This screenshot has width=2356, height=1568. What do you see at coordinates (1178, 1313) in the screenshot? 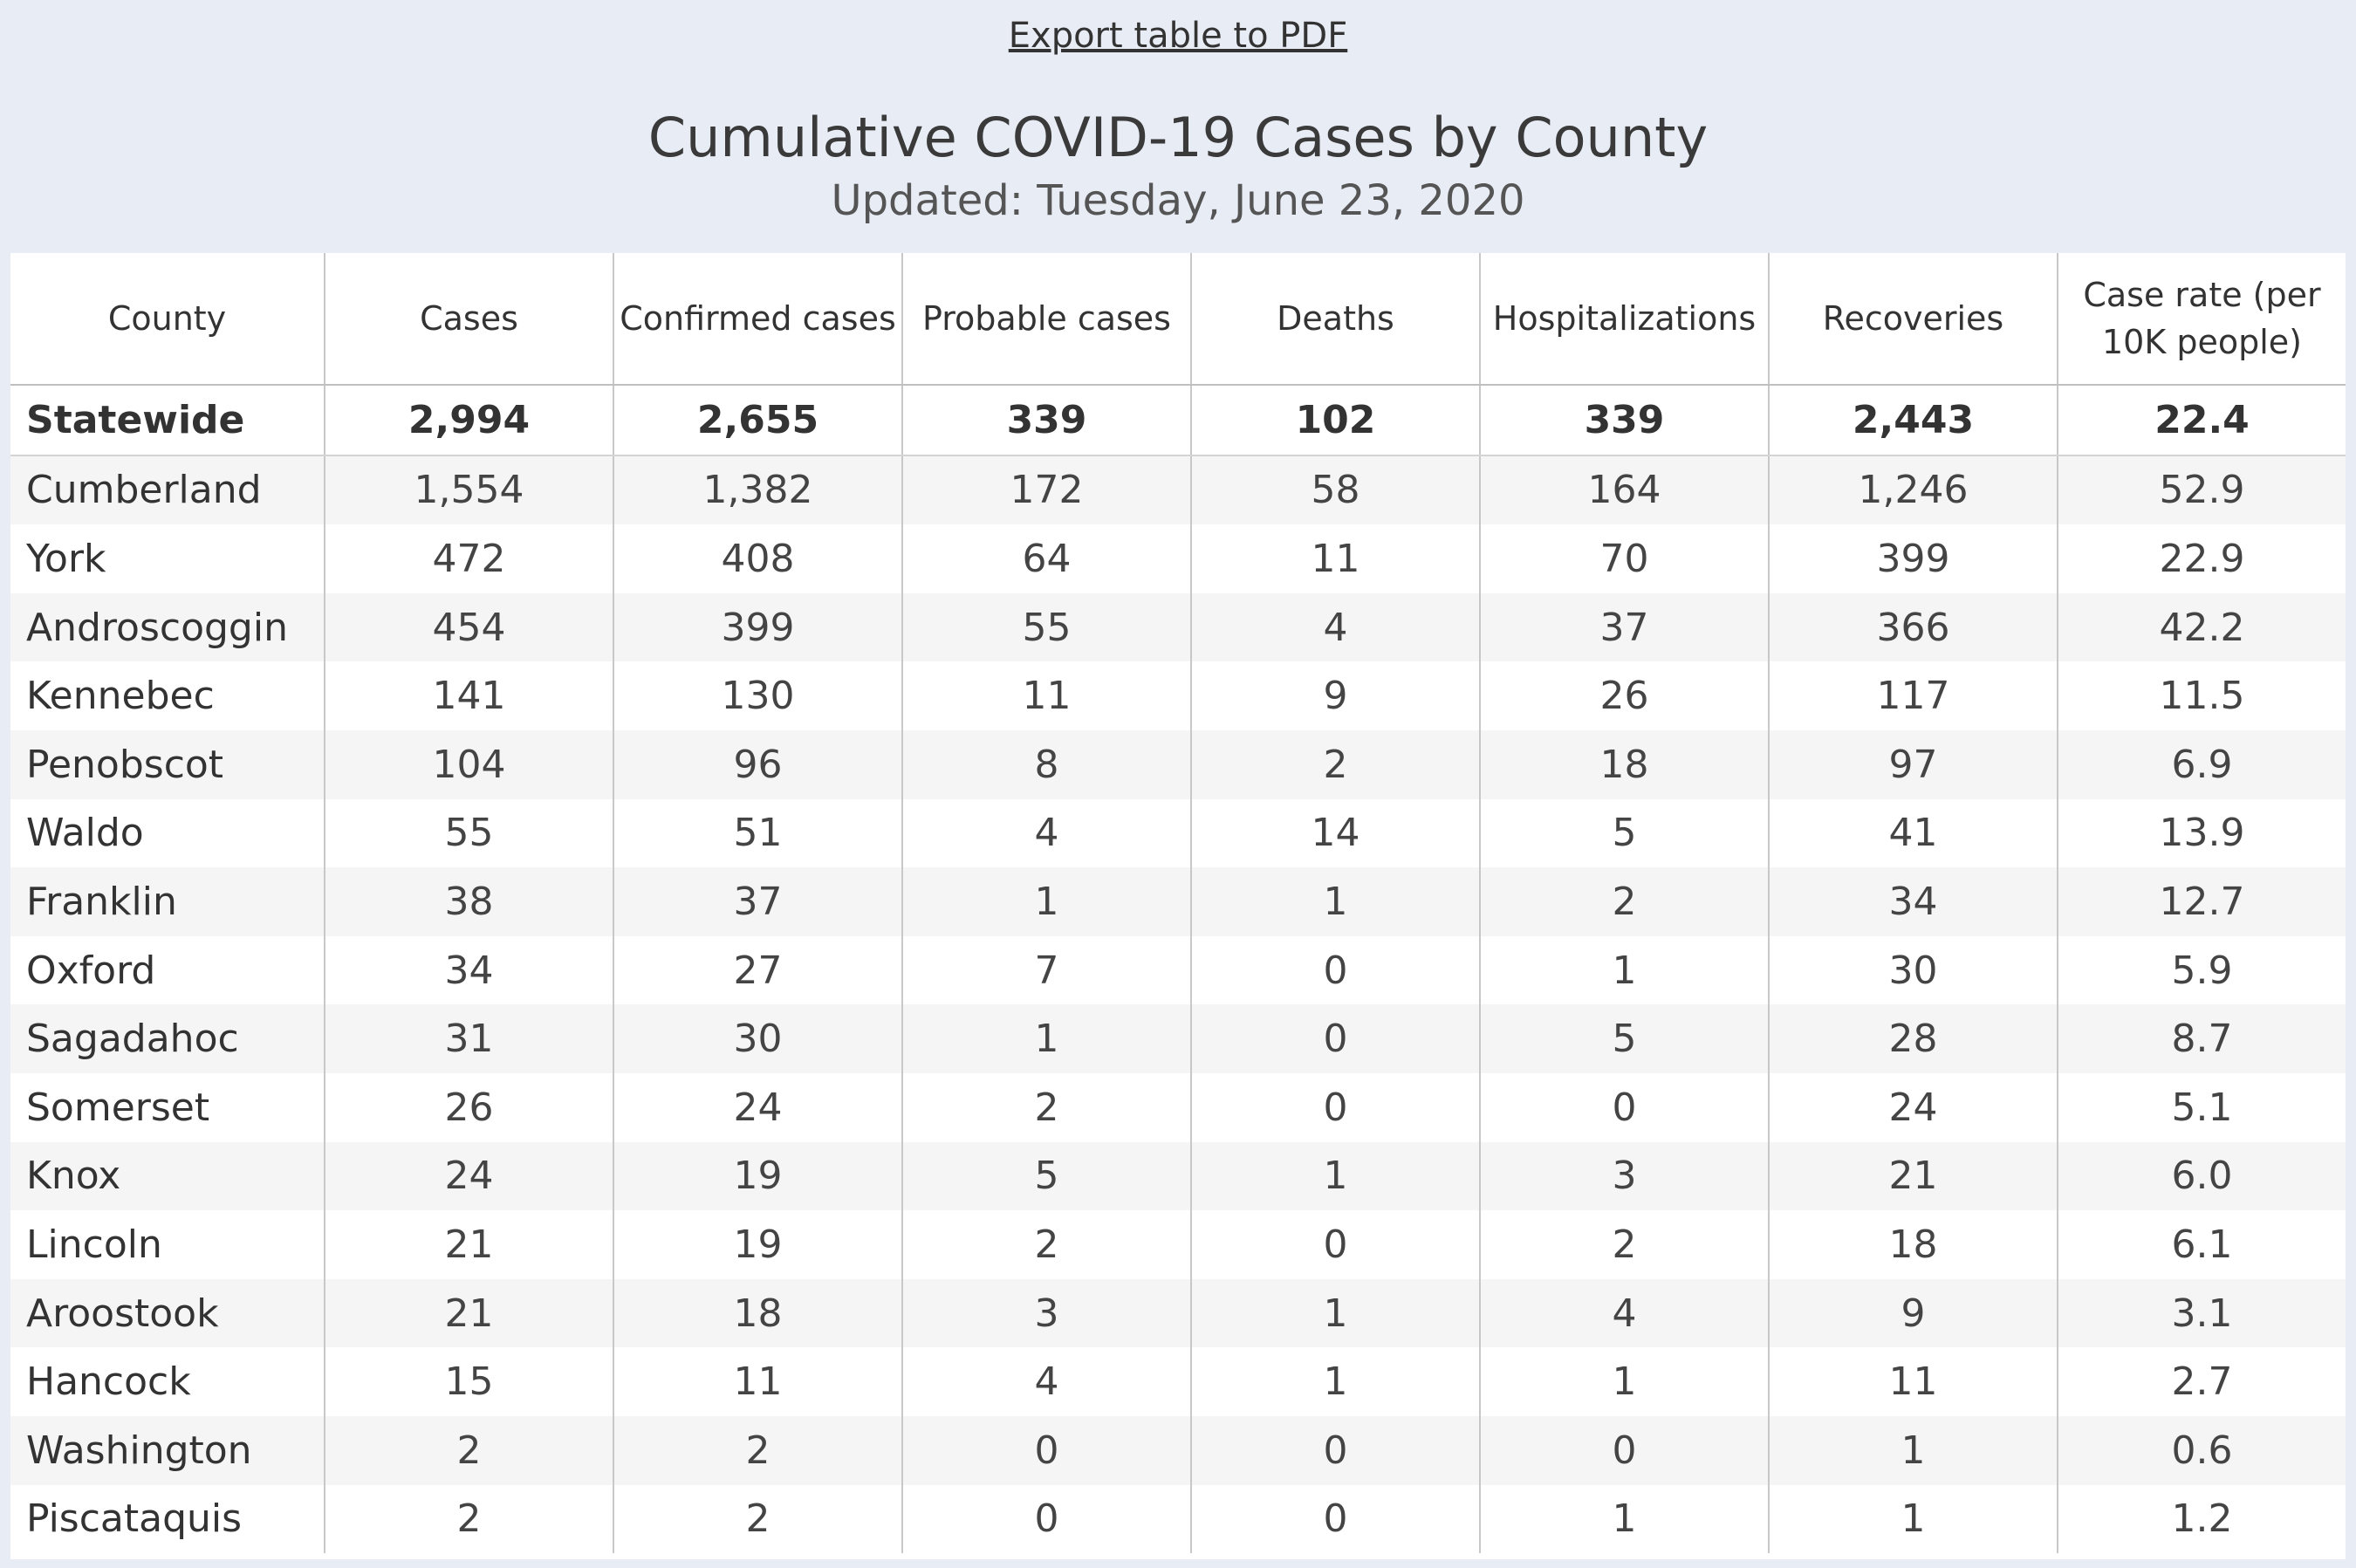
I see `table-row: Aroostook 21 18 3 1 4 9 3.1` at bounding box center [1178, 1313].